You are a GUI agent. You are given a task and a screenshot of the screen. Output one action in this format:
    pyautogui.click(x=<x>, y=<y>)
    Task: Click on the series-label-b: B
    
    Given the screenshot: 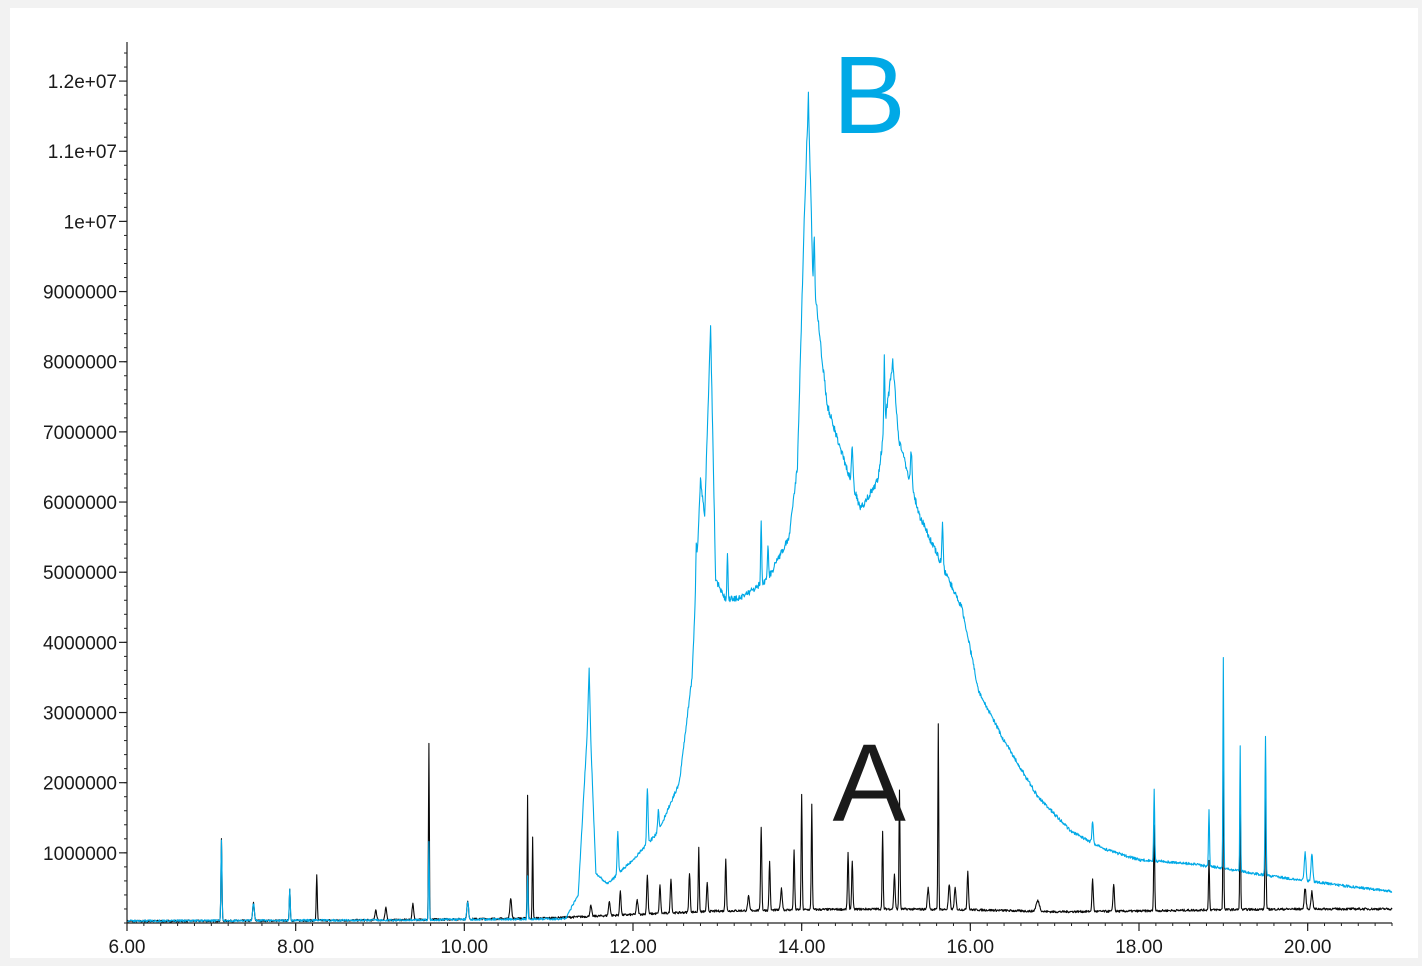 What is the action you would take?
    pyautogui.click(x=868, y=95)
    